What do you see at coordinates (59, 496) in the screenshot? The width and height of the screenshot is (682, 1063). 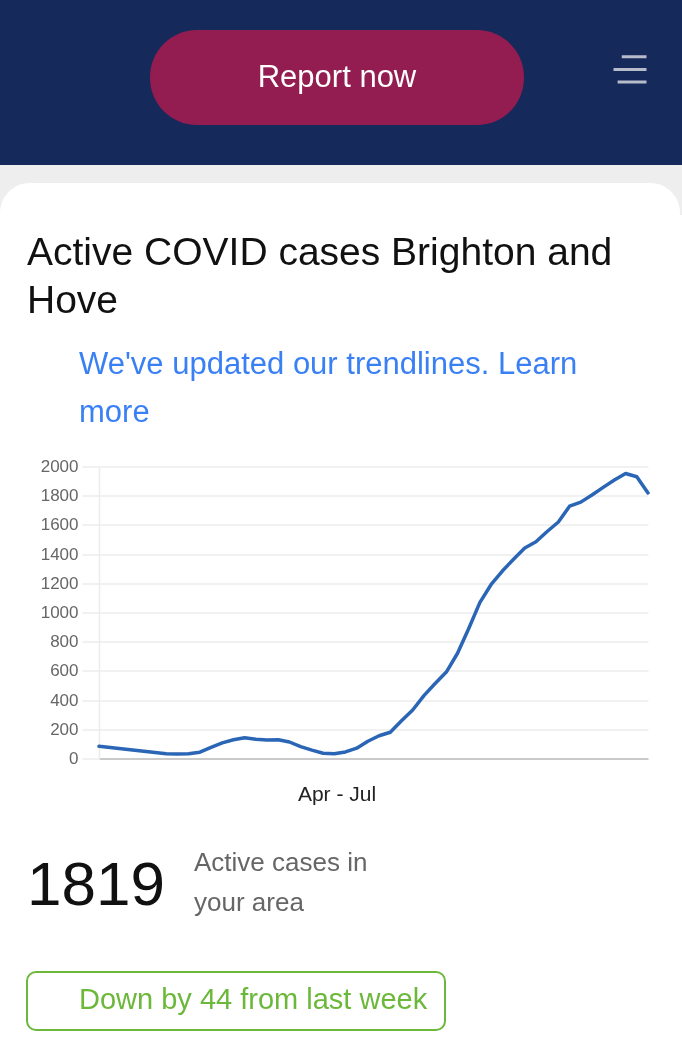 I see `y-tick-label: 1800` at bounding box center [59, 496].